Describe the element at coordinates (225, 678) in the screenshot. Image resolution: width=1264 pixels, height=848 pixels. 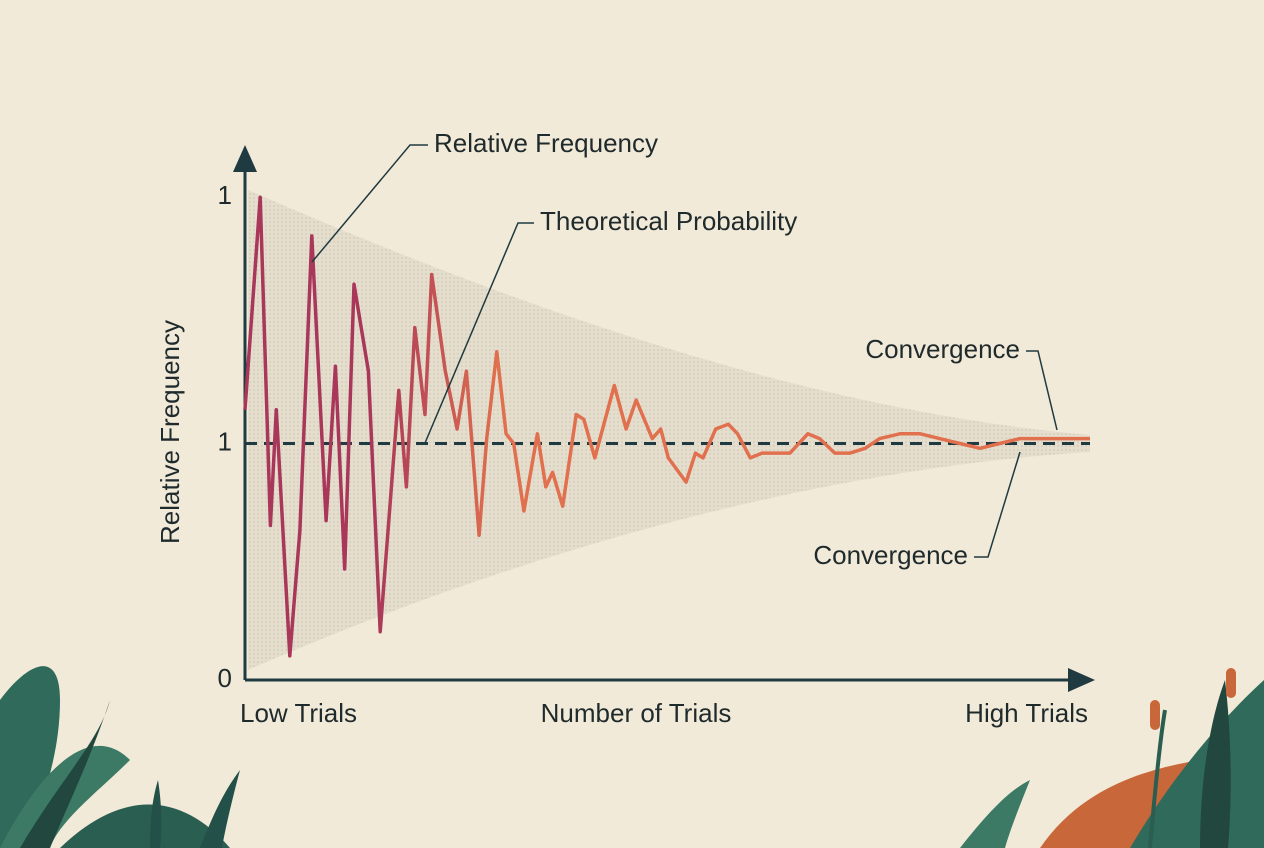
I see `y-tick-label: 0` at that location.